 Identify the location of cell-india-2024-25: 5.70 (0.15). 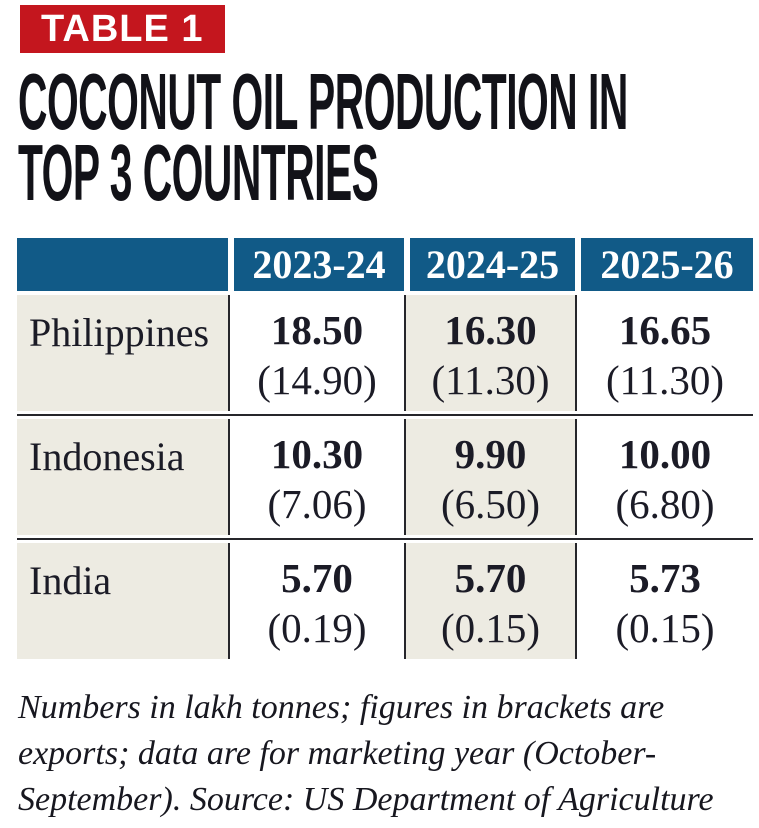
(489, 601).